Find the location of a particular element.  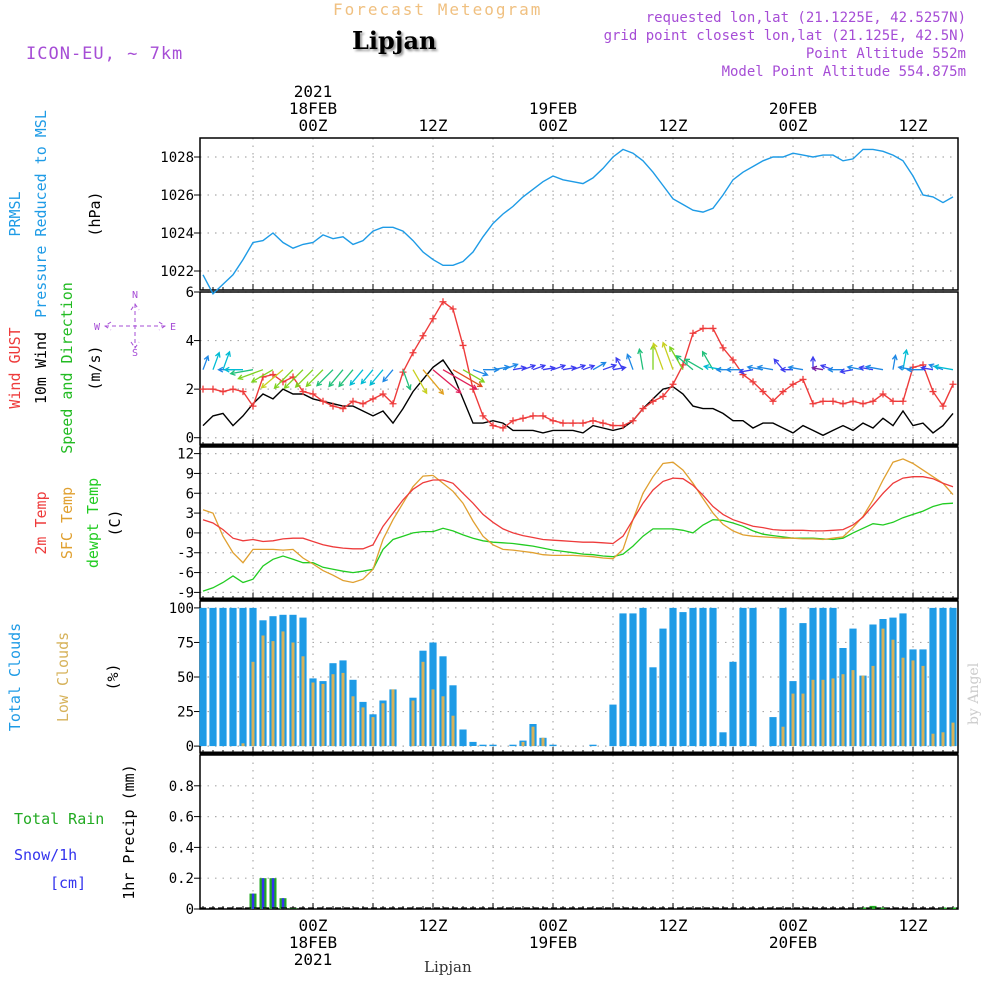

y-tick-label: 3 is located at coordinates (190, 514).